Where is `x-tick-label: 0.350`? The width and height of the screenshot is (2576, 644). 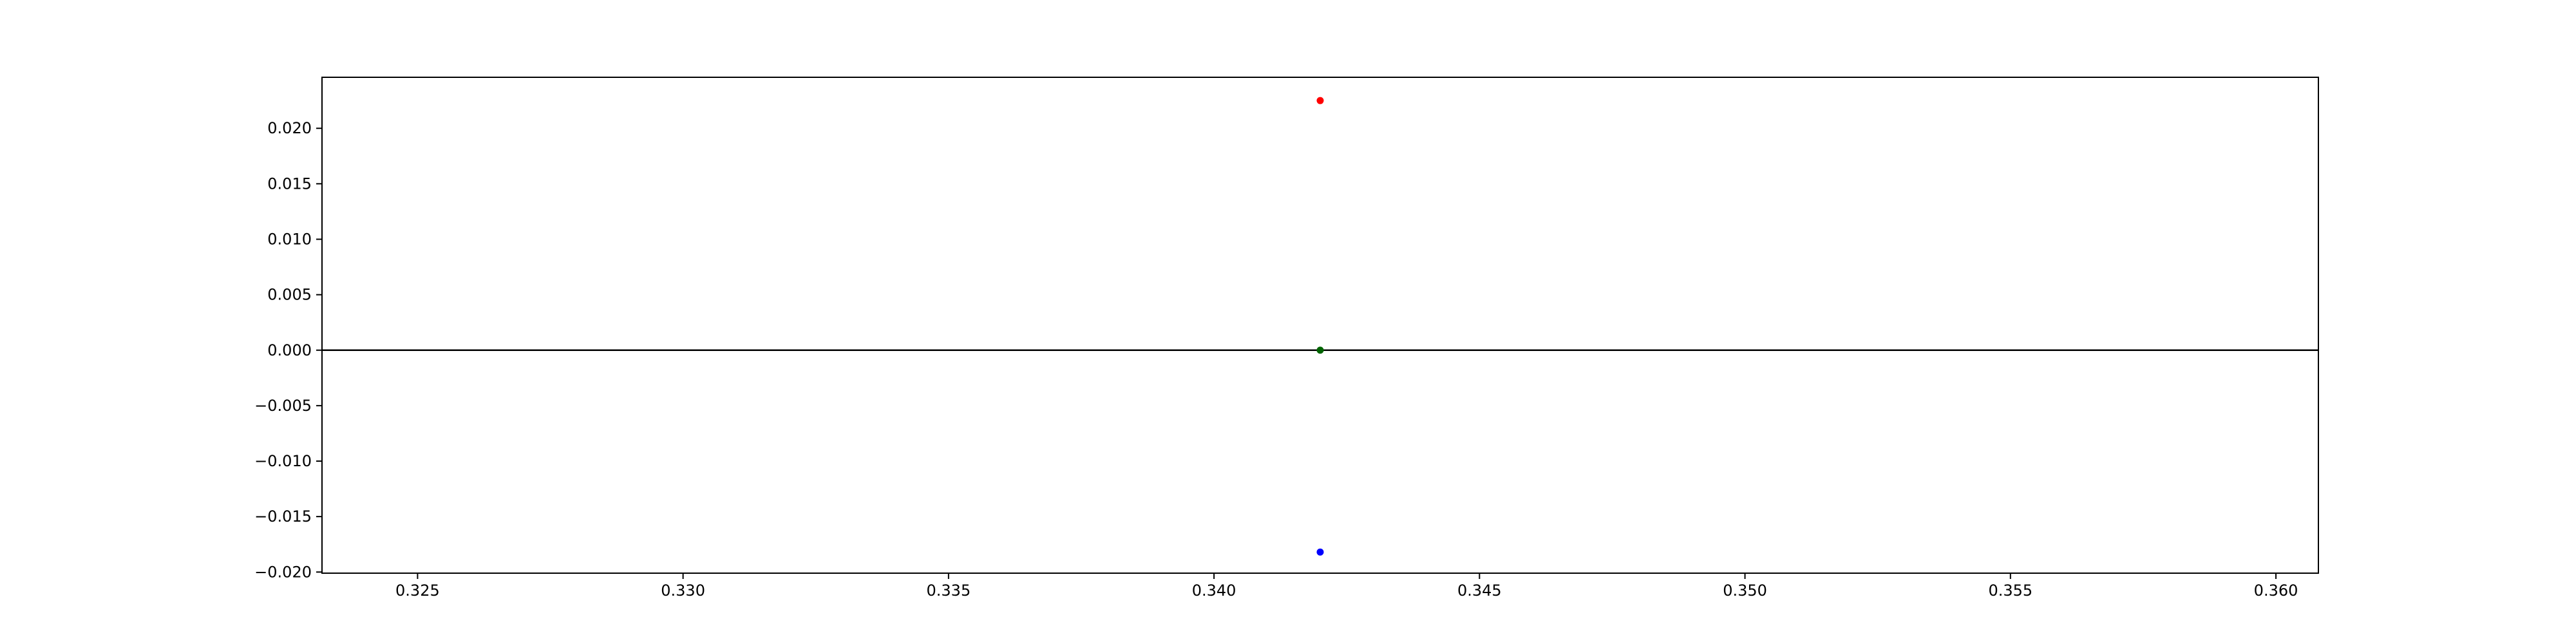
x-tick-label: 0.350 is located at coordinates (1745, 591).